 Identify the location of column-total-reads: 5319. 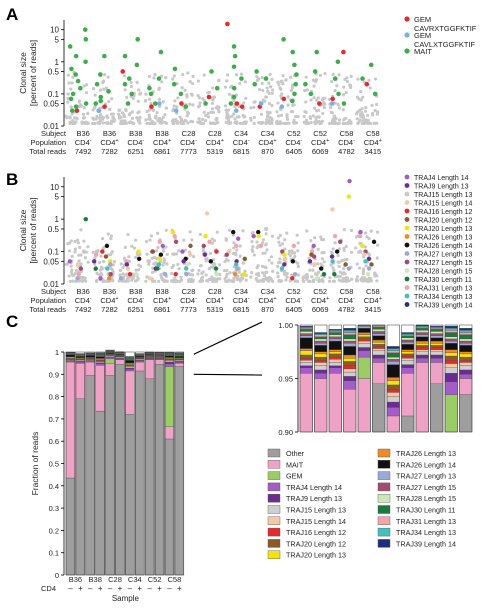
(214, 309).